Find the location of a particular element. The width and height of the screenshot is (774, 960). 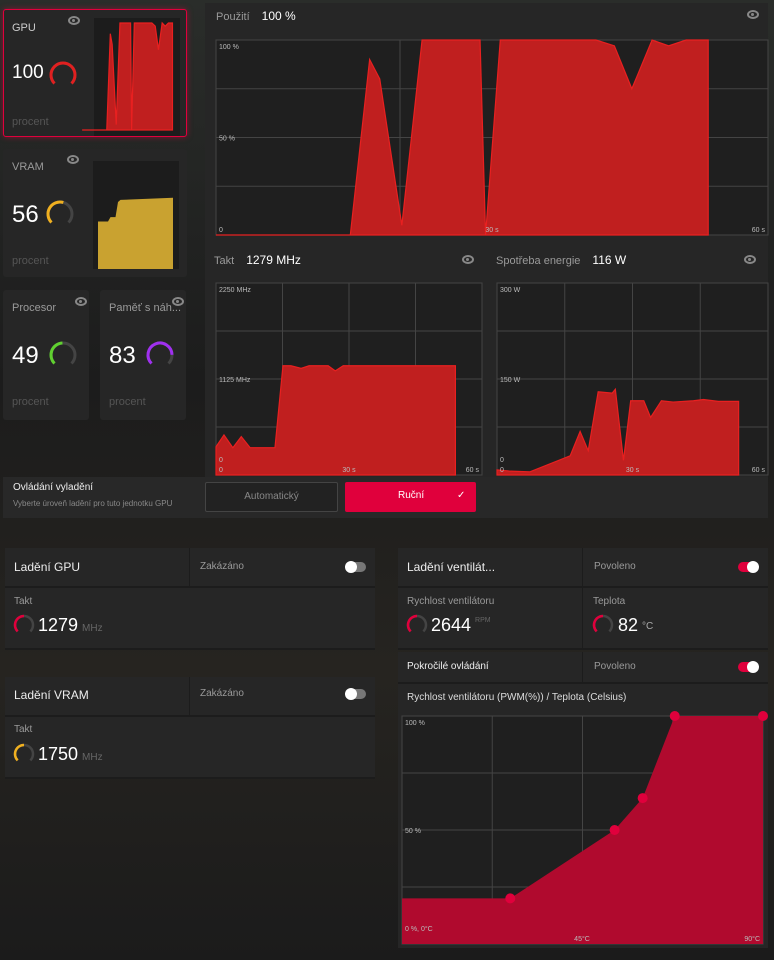

gpu-tuning-header: Ladění GPU Zakázáno is located at coordinates (190, 568).